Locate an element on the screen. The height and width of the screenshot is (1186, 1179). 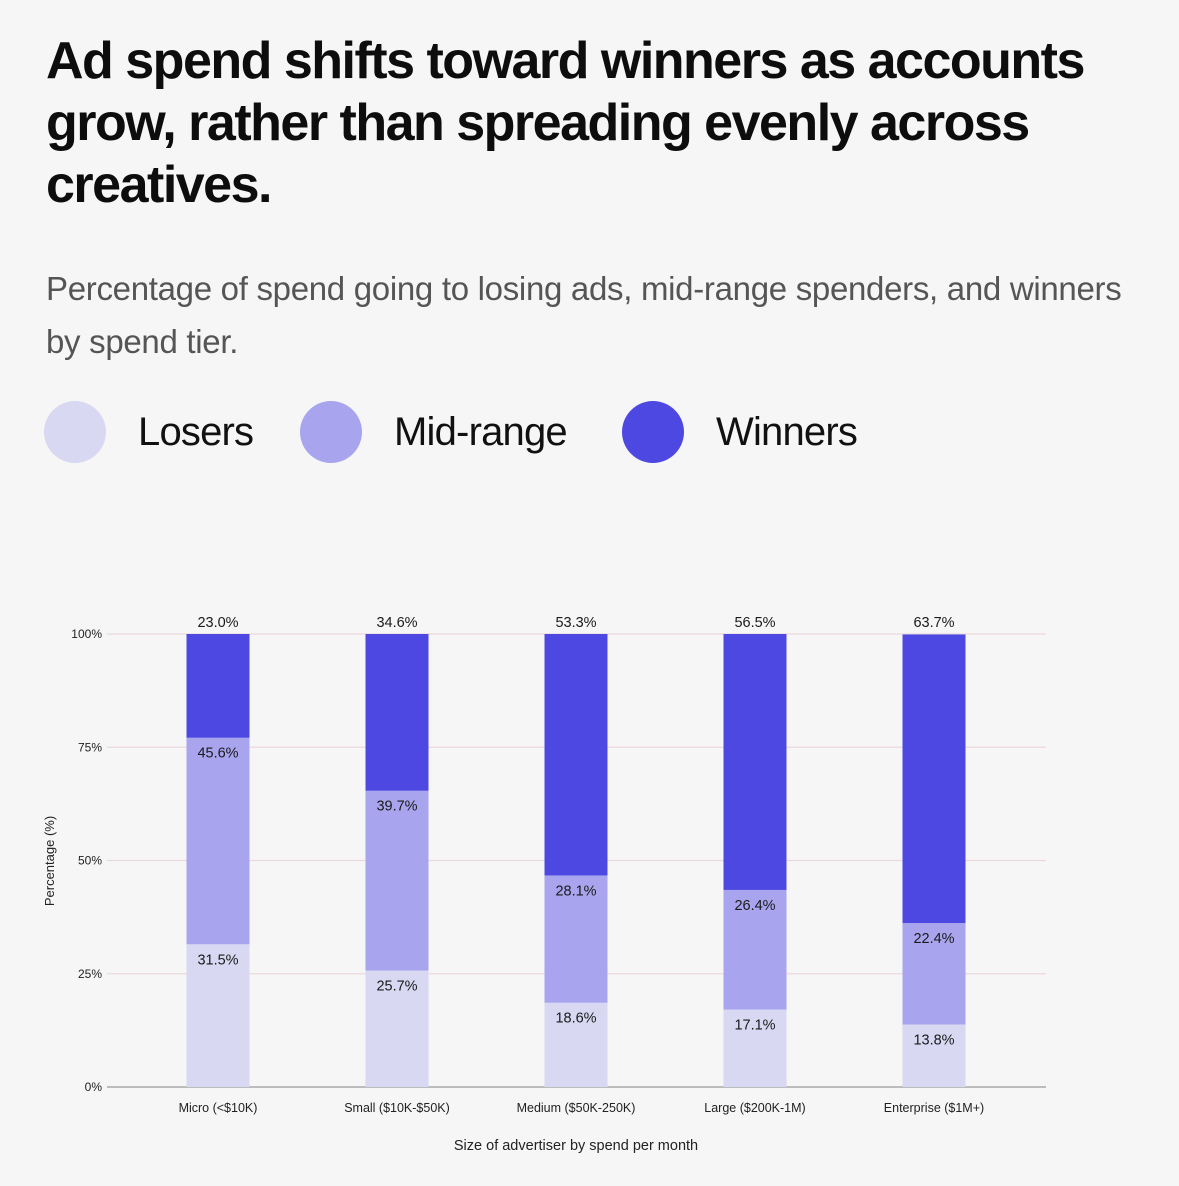
x-tick-label: Enterprise ($1M+) is located at coordinates (934, 1108).